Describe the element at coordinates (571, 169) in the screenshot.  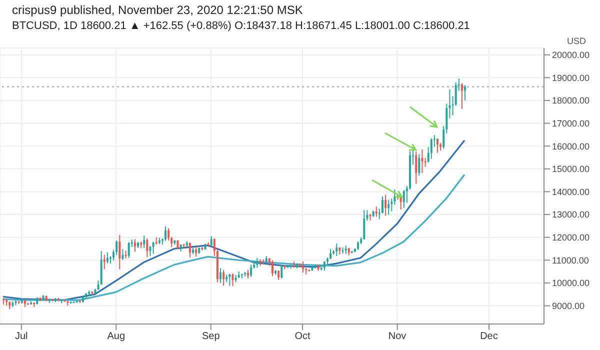
I see `y-tick-label: 15000.00` at that location.